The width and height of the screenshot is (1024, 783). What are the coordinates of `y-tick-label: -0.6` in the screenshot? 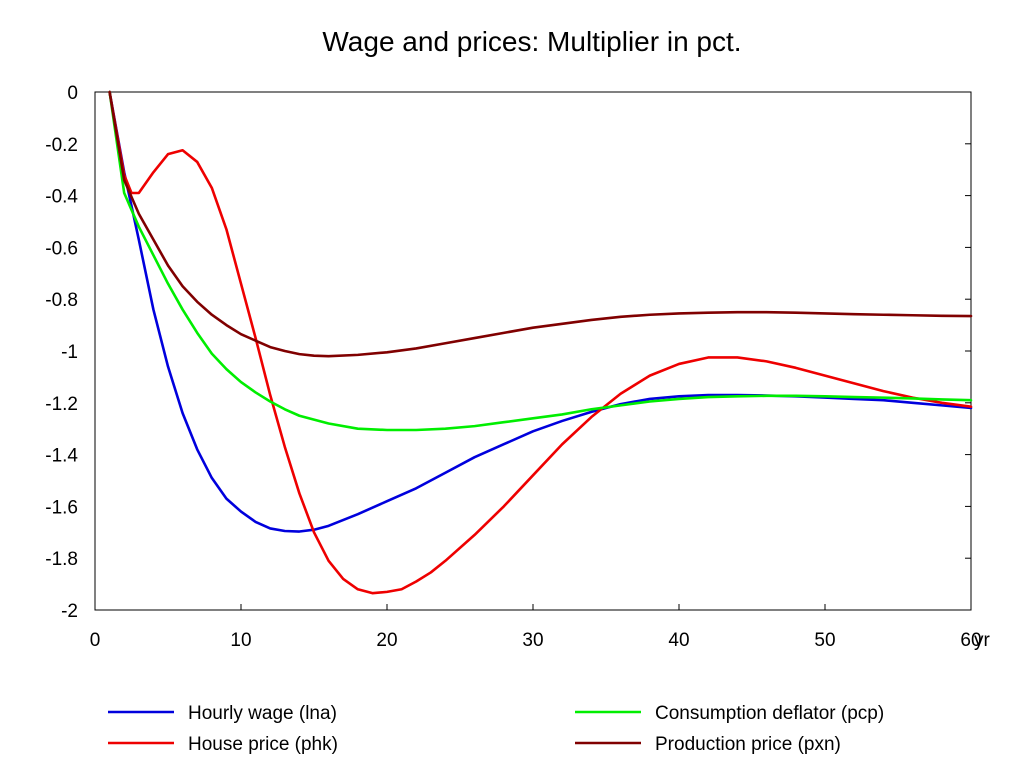 It's located at (61, 248).